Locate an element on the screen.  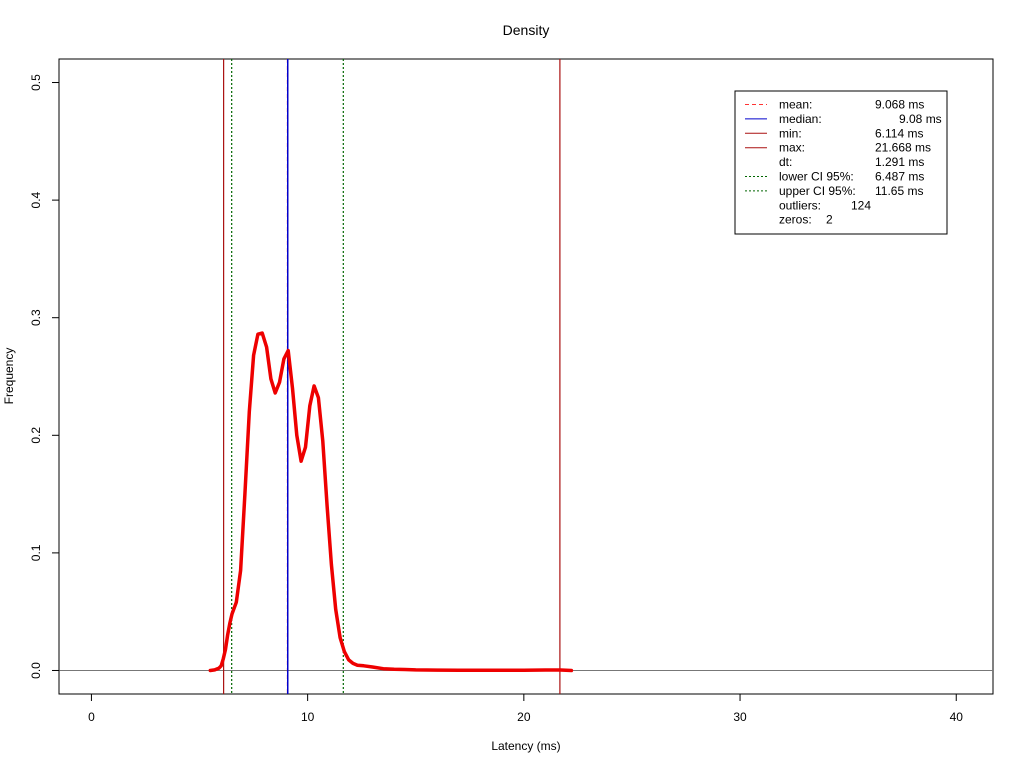
x-tick-label: 10 is located at coordinates (308, 717).